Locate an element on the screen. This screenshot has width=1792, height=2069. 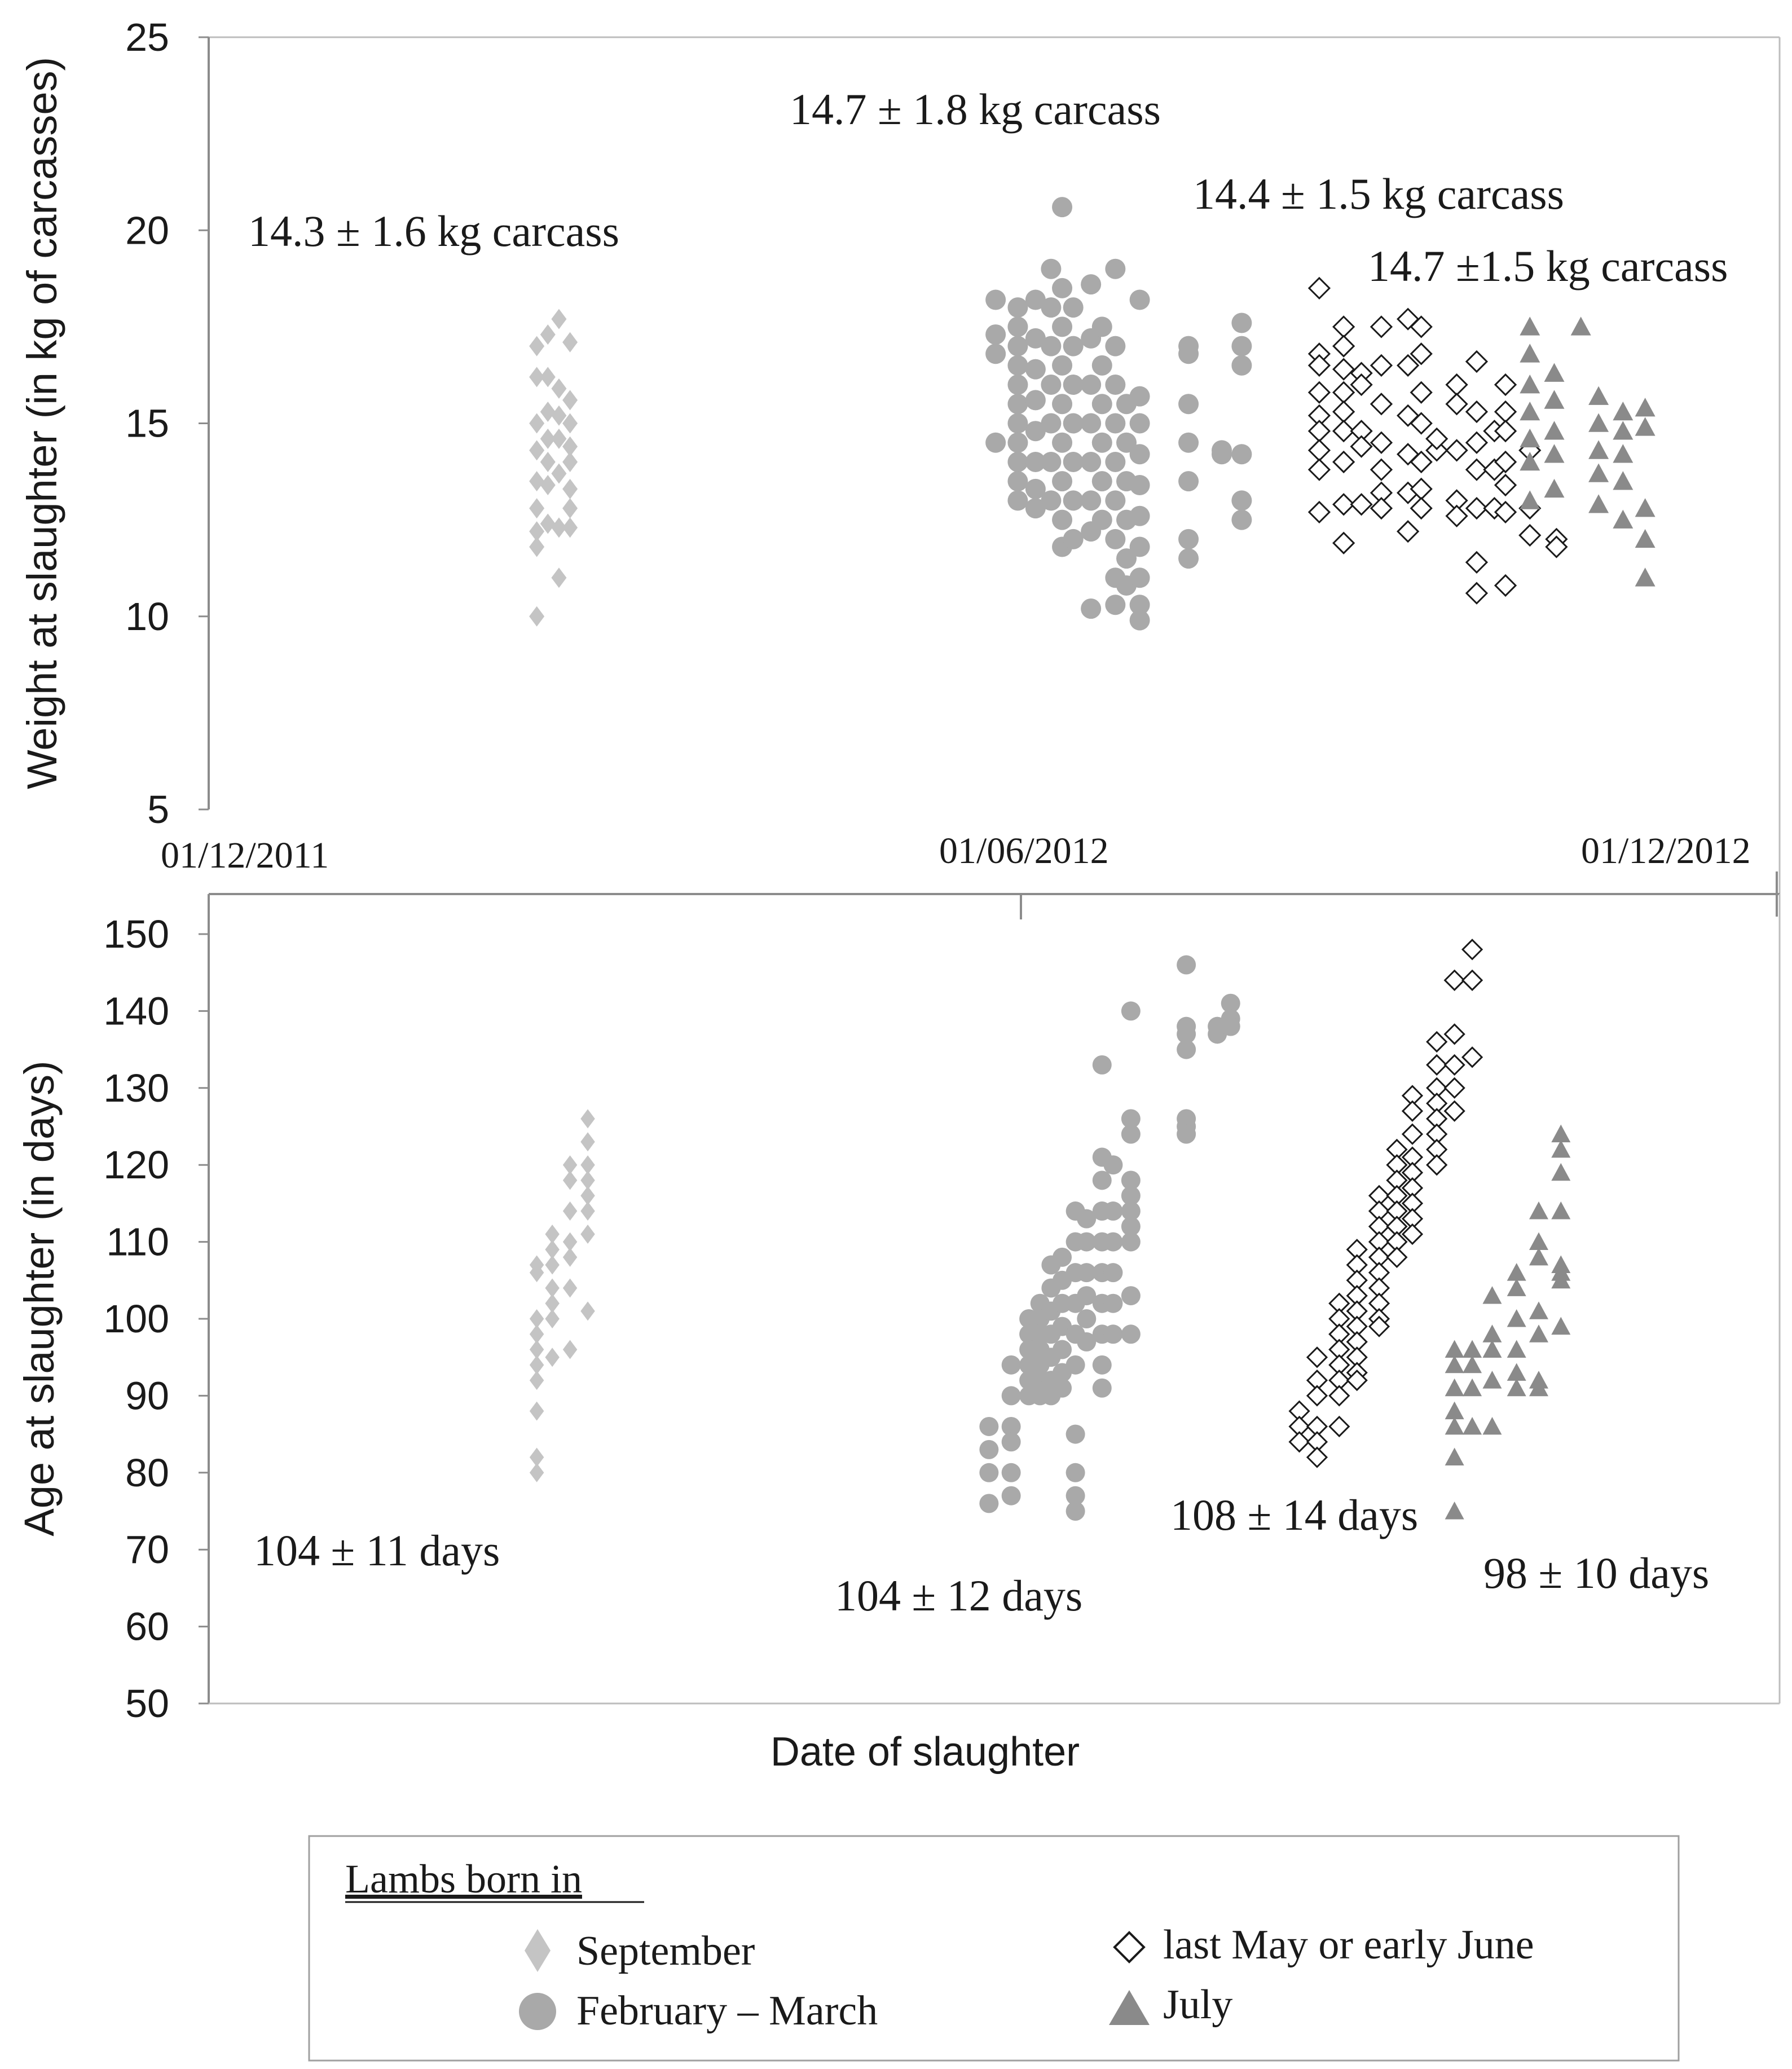
age-y-tick-label: 120 is located at coordinates (136, 1165).